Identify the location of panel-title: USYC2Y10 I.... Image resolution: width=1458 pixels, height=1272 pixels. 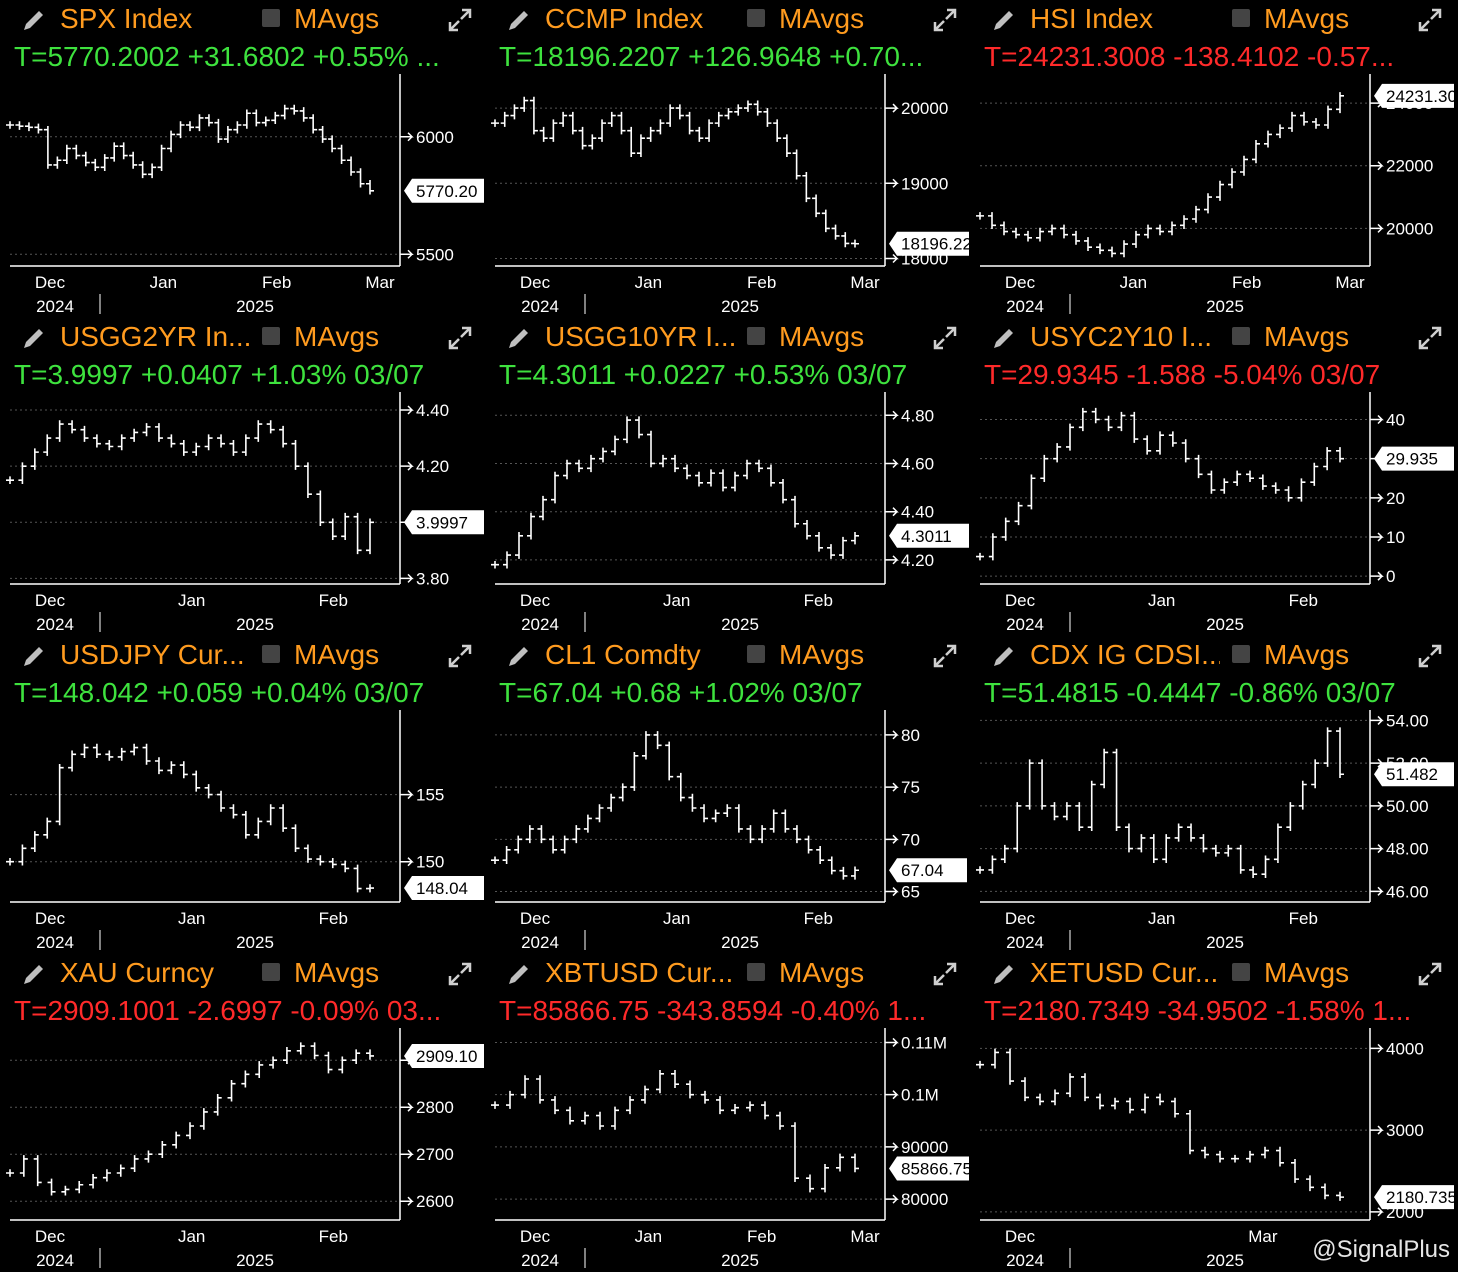
(1121, 336).